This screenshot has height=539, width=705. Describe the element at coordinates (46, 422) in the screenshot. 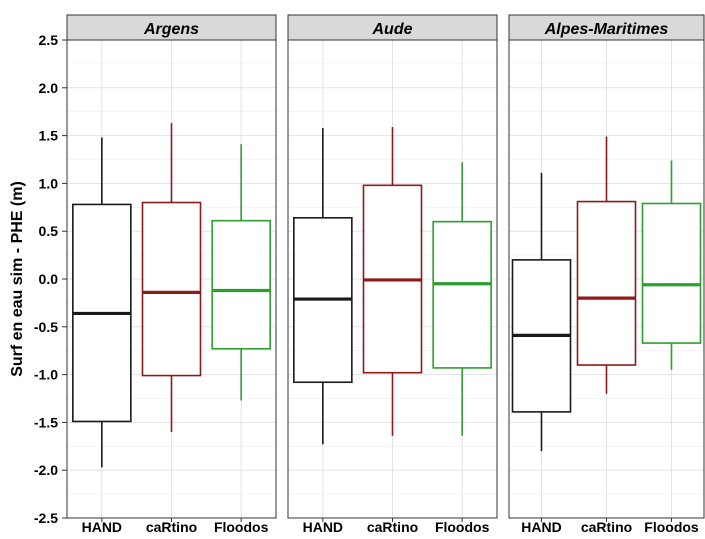

I see `y-tick-label: -1.5` at that location.